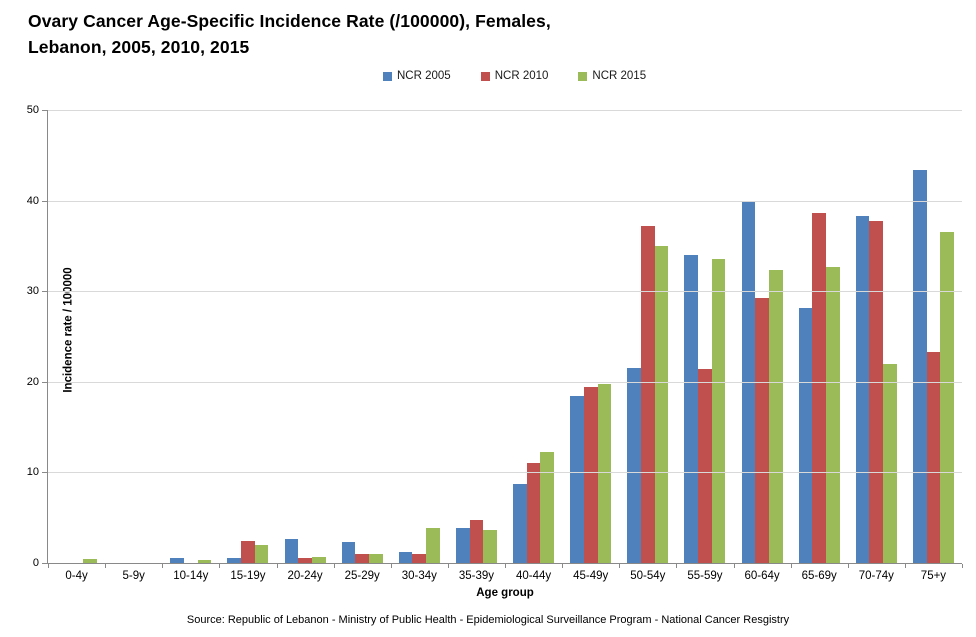 Image resolution: width=976 pixels, height=637 pixels. I want to click on bar-ncr-2005-10-14y, so click(177, 560).